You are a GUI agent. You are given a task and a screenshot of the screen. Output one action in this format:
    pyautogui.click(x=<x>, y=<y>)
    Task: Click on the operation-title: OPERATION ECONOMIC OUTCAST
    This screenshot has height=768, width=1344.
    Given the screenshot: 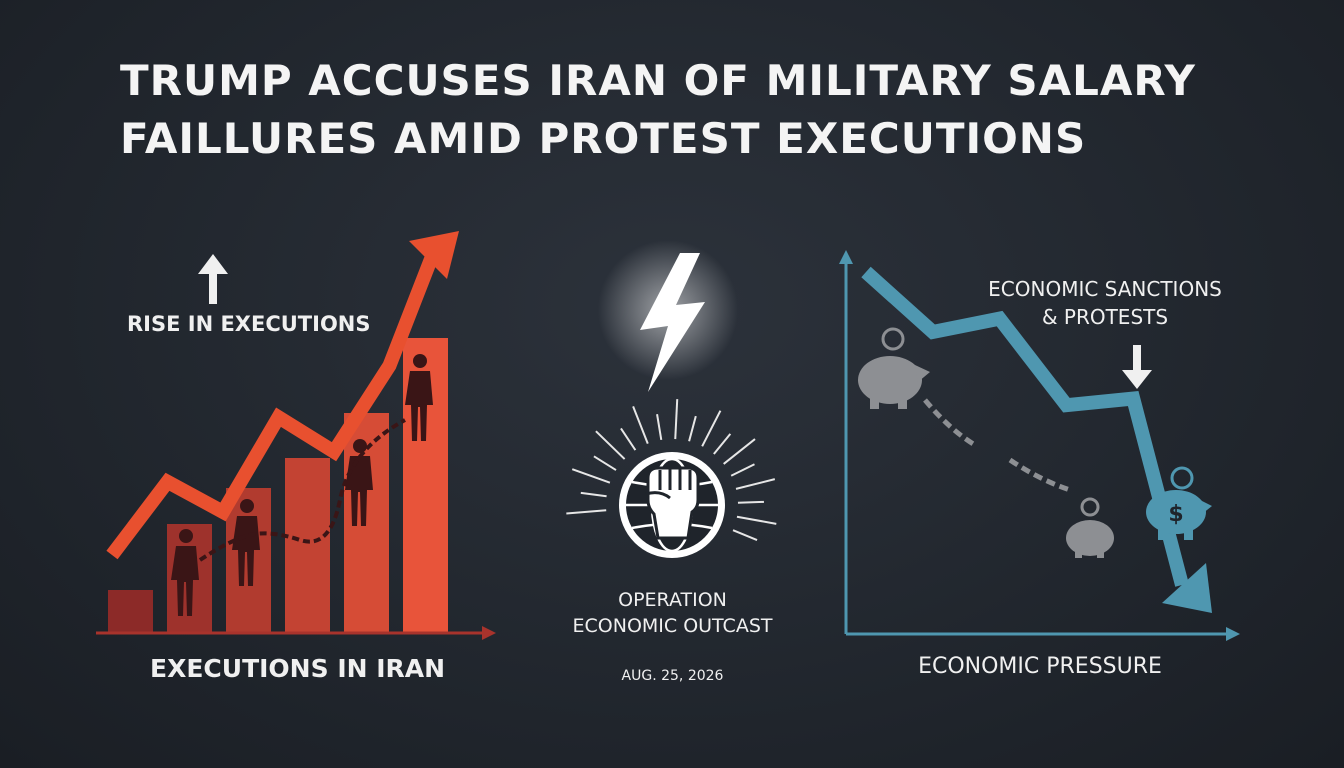 What is the action you would take?
    pyautogui.click(x=672, y=613)
    